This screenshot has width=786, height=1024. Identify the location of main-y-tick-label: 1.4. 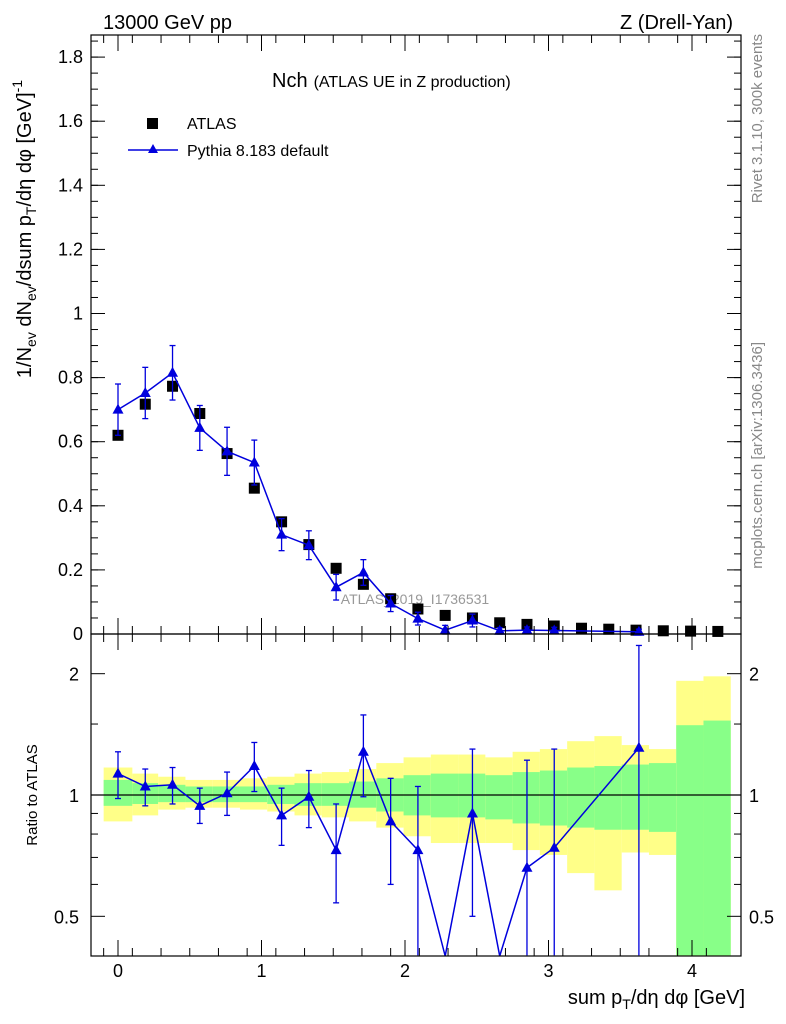
(70, 185).